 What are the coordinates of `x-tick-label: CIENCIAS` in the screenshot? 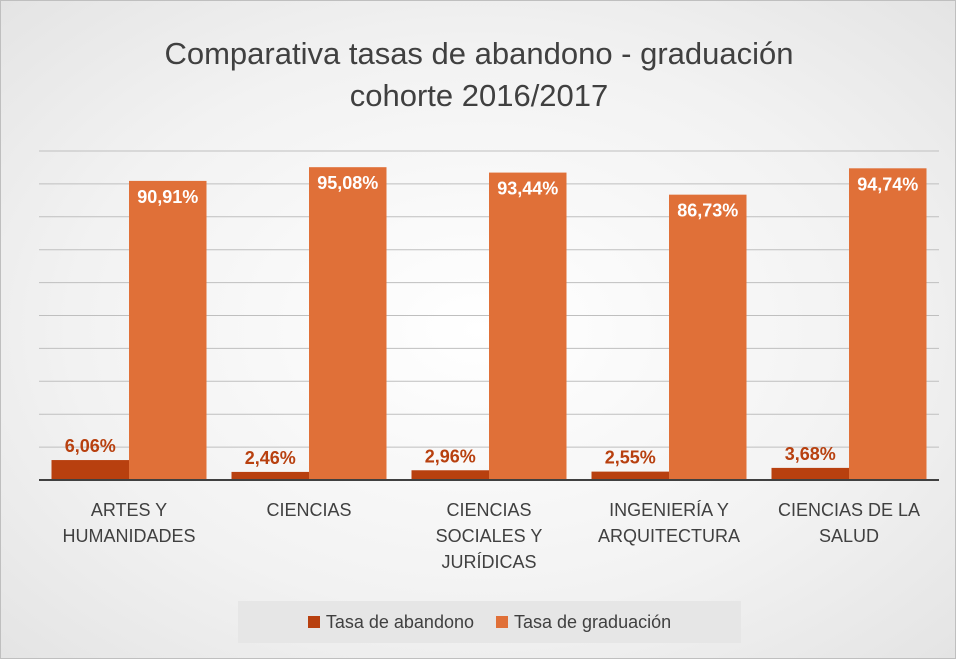 It's located at (309, 510).